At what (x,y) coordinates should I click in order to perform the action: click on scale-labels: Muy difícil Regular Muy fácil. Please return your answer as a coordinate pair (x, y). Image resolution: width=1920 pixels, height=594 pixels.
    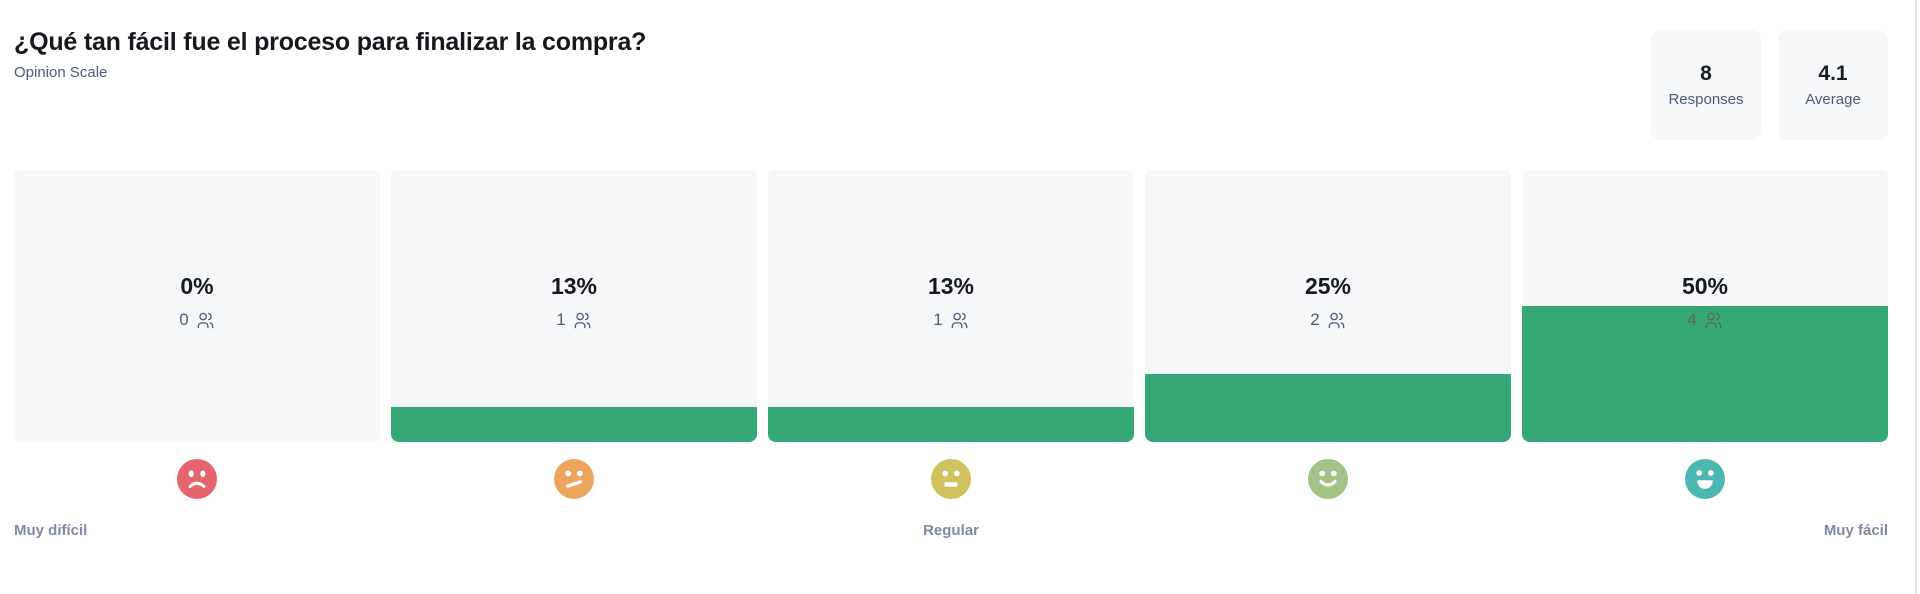
    Looking at the image, I should click on (951, 532).